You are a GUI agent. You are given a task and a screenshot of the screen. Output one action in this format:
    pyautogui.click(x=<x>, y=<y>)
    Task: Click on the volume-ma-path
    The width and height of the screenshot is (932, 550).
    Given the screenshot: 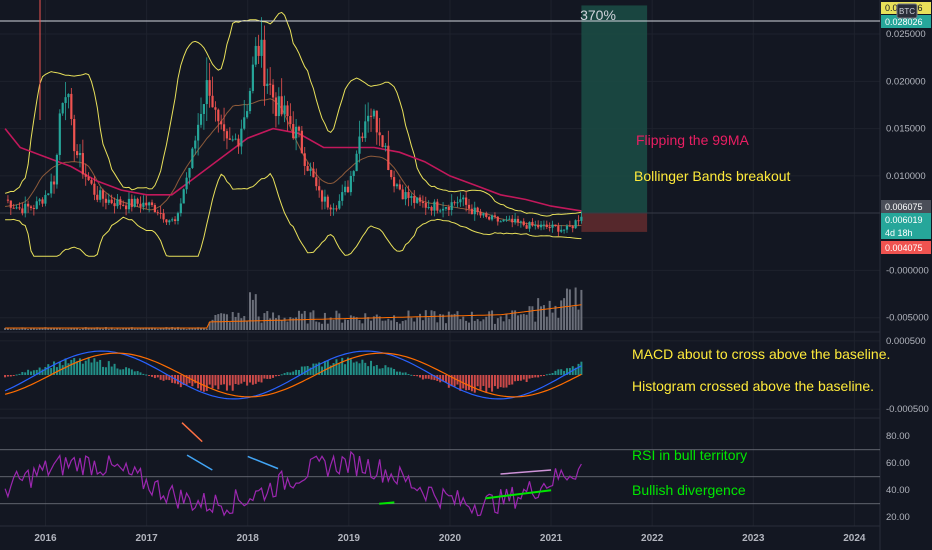 What is the action you would take?
    pyautogui.click(x=293, y=316)
    